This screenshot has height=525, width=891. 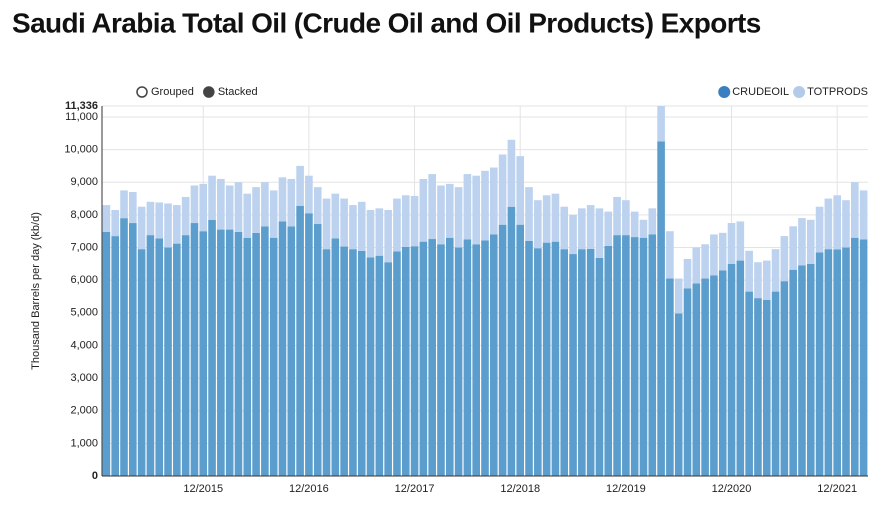 I want to click on legend-label: TOTPRODS, so click(x=837, y=92).